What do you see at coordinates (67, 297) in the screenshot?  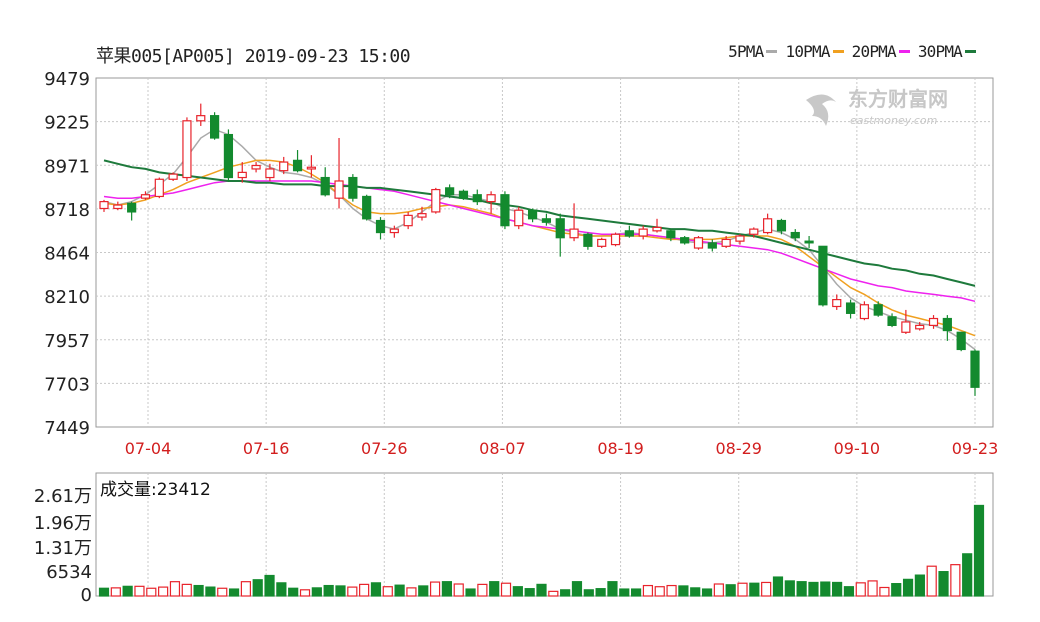 I see `y-tick-label: 8210` at bounding box center [67, 297].